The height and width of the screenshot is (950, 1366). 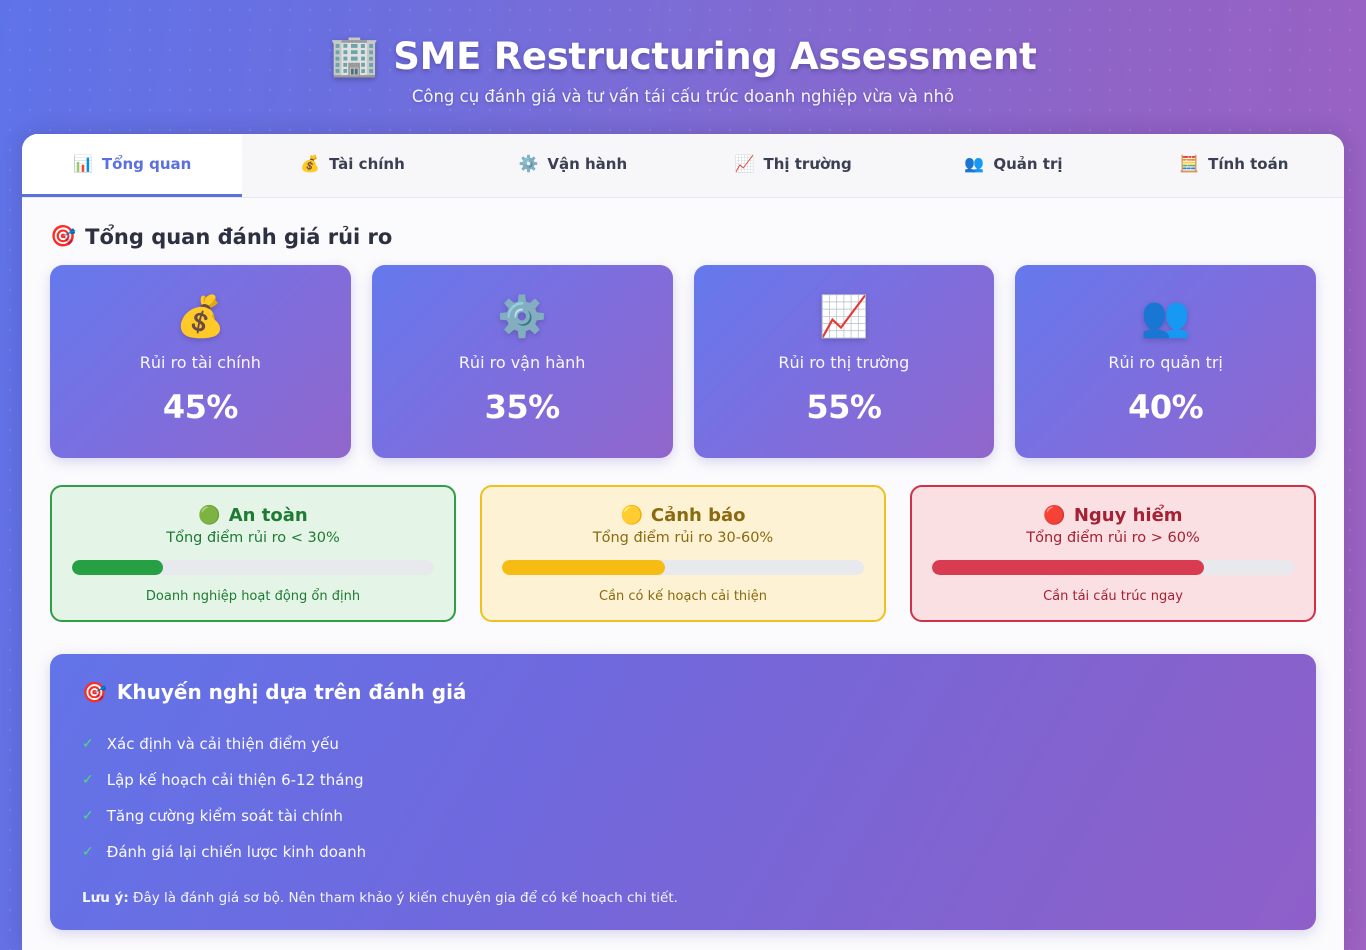 I want to click on risk-card-governance: 👥 Rủi ro quản trị 40%, so click(x=1165, y=361).